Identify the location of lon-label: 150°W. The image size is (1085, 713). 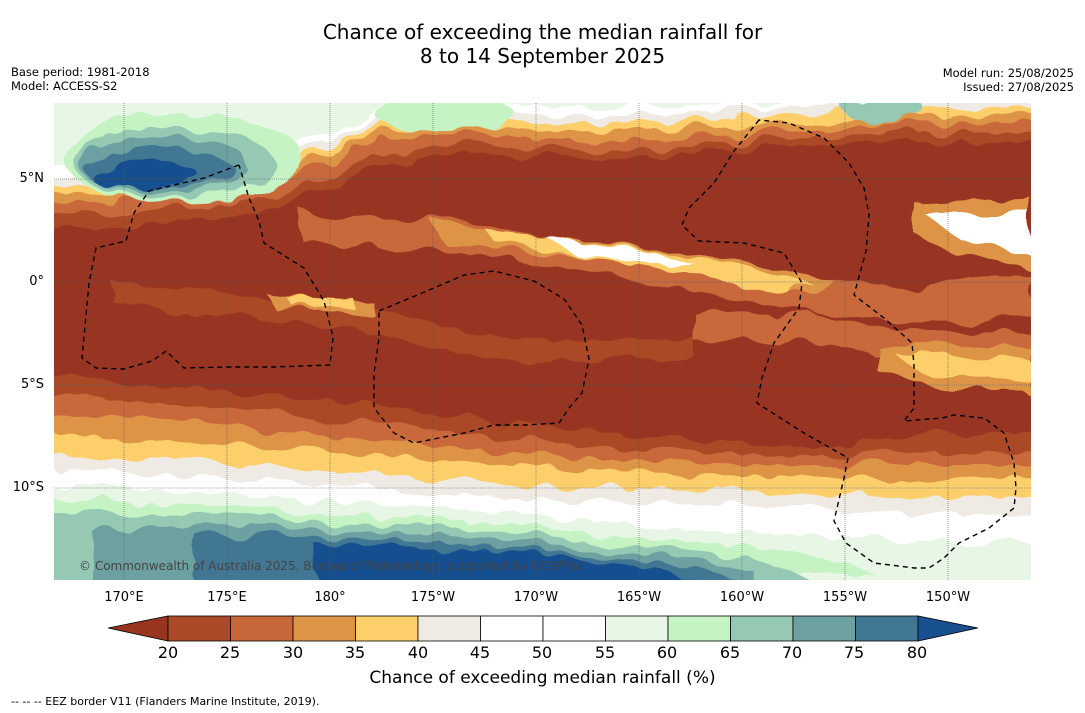
(948, 597).